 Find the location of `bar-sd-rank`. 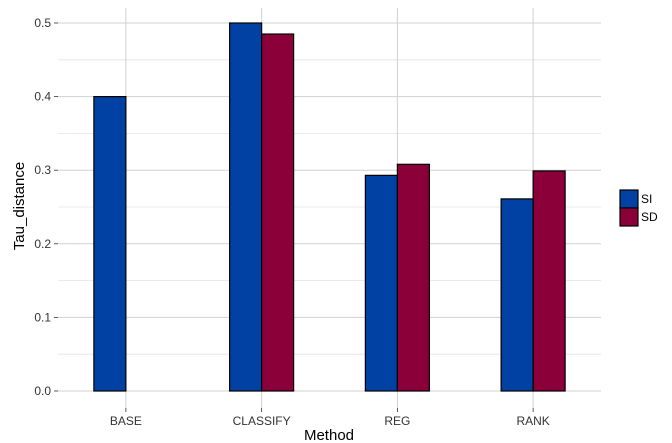

bar-sd-rank is located at coordinates (549, 281).